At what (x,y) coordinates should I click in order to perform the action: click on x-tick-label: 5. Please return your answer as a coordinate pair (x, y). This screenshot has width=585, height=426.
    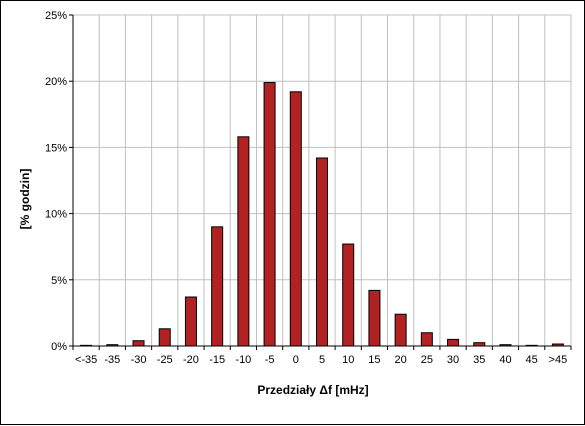
    Looking at the image, I should click on (322, 360).